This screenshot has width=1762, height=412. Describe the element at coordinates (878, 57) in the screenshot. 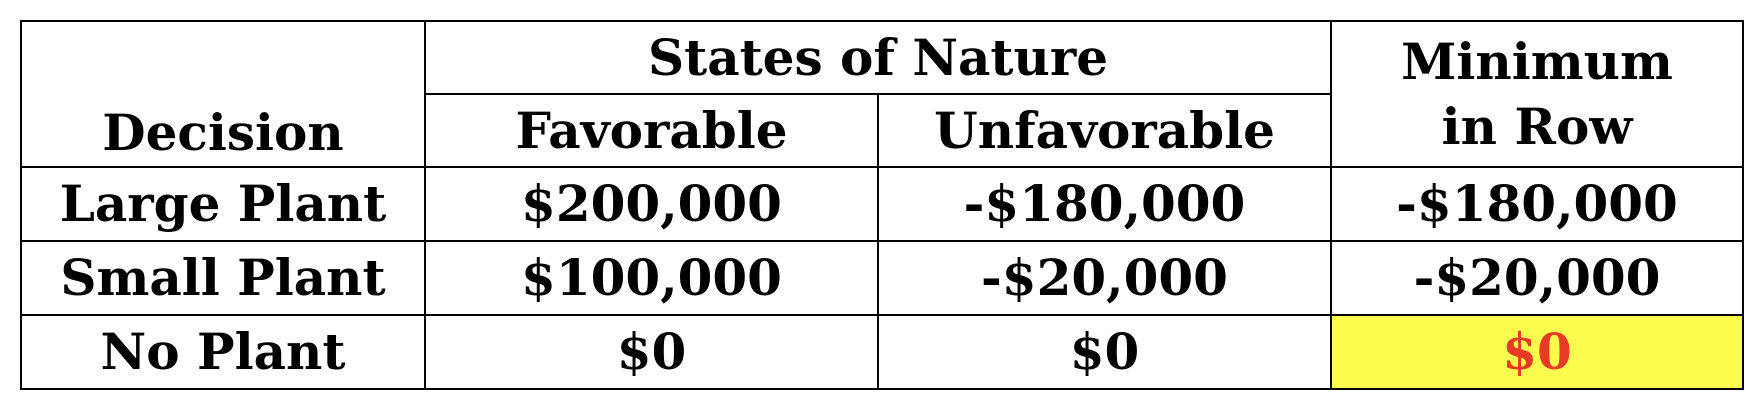

I see `states-of-nature-header: States of Nature` at that location.